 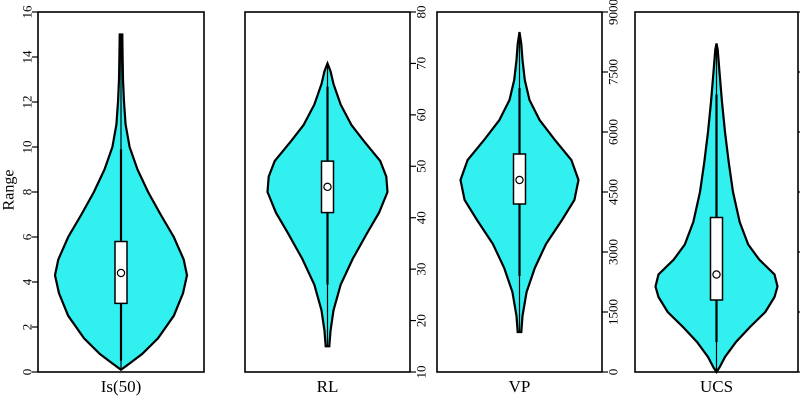 What do you see at coordinates (27, 102) in the screenshot?
I see `y-tick-label: 12` at bounding box center [27, 102].